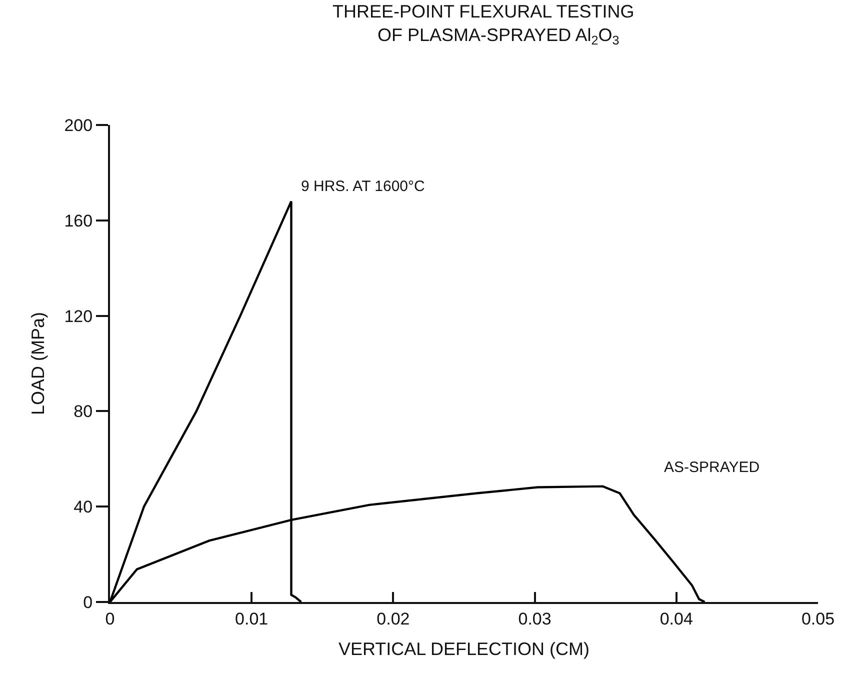 This screenshot has width=848, height=697. What do you see at coordinates (464, 649) in the screenshot?
I see `x-axis-title: VERTICAL DEFLECTION (CM)` at bounding box center [464, 649].